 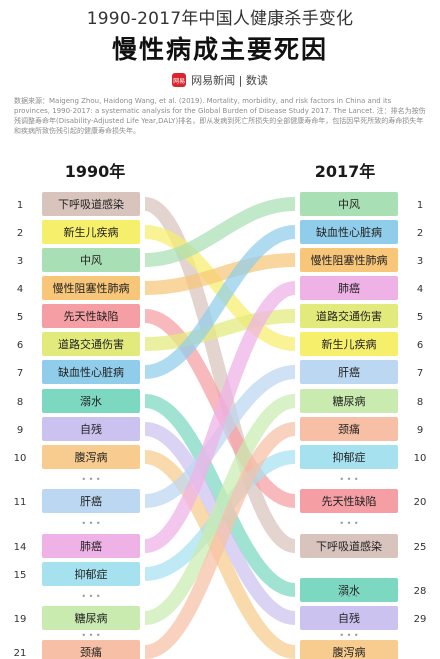 I want to click on right-rank: 3, so click(x=420, y=261).